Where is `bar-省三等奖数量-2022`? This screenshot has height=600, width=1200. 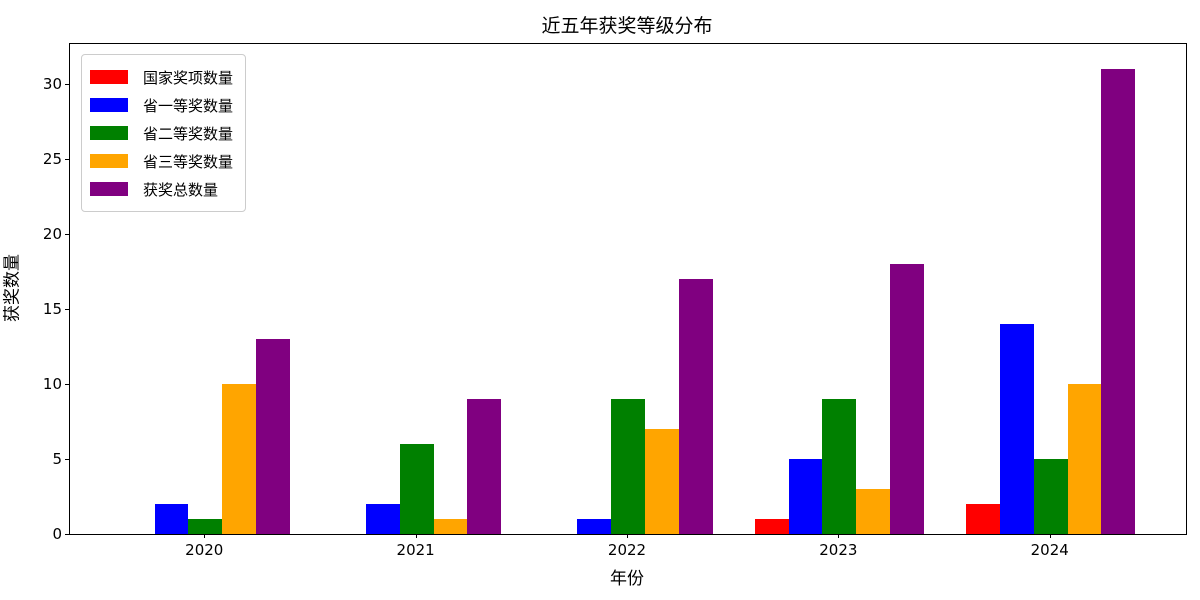 bar-省三等奖数量-2022 is located at coordinates (661, 481).